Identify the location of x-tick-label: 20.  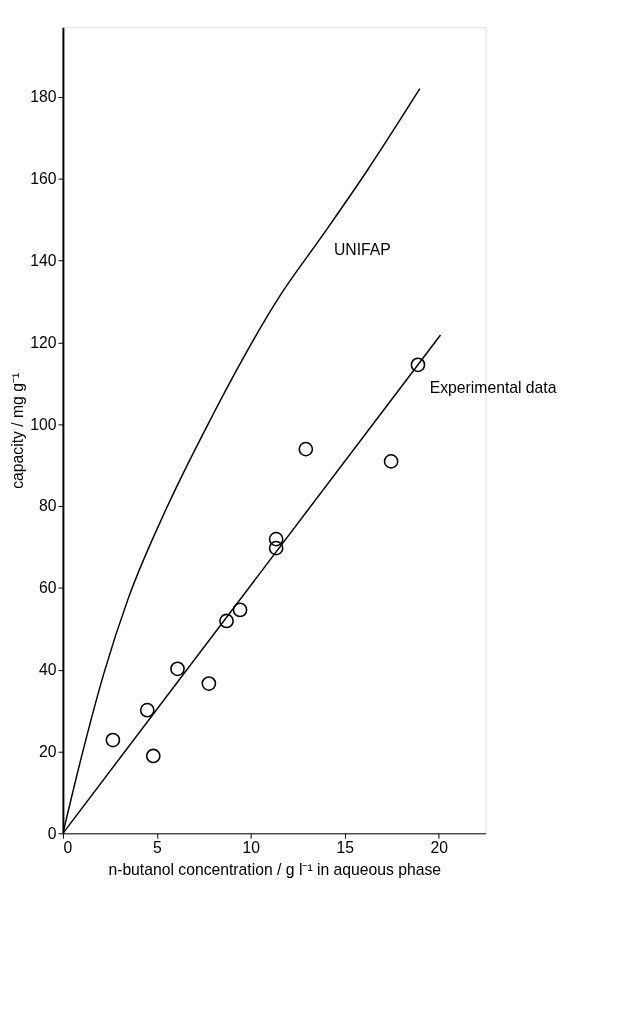
(439, 848).